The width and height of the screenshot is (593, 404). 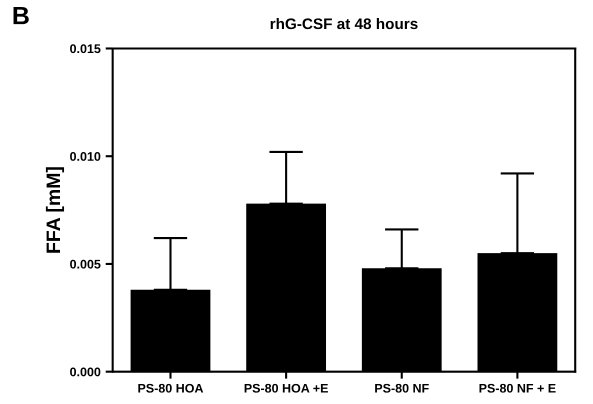 What do you see at coordinates (85, 49) in the screenshot?
I see `y-tick-label: 0.015` at bounding box center [85, 49].